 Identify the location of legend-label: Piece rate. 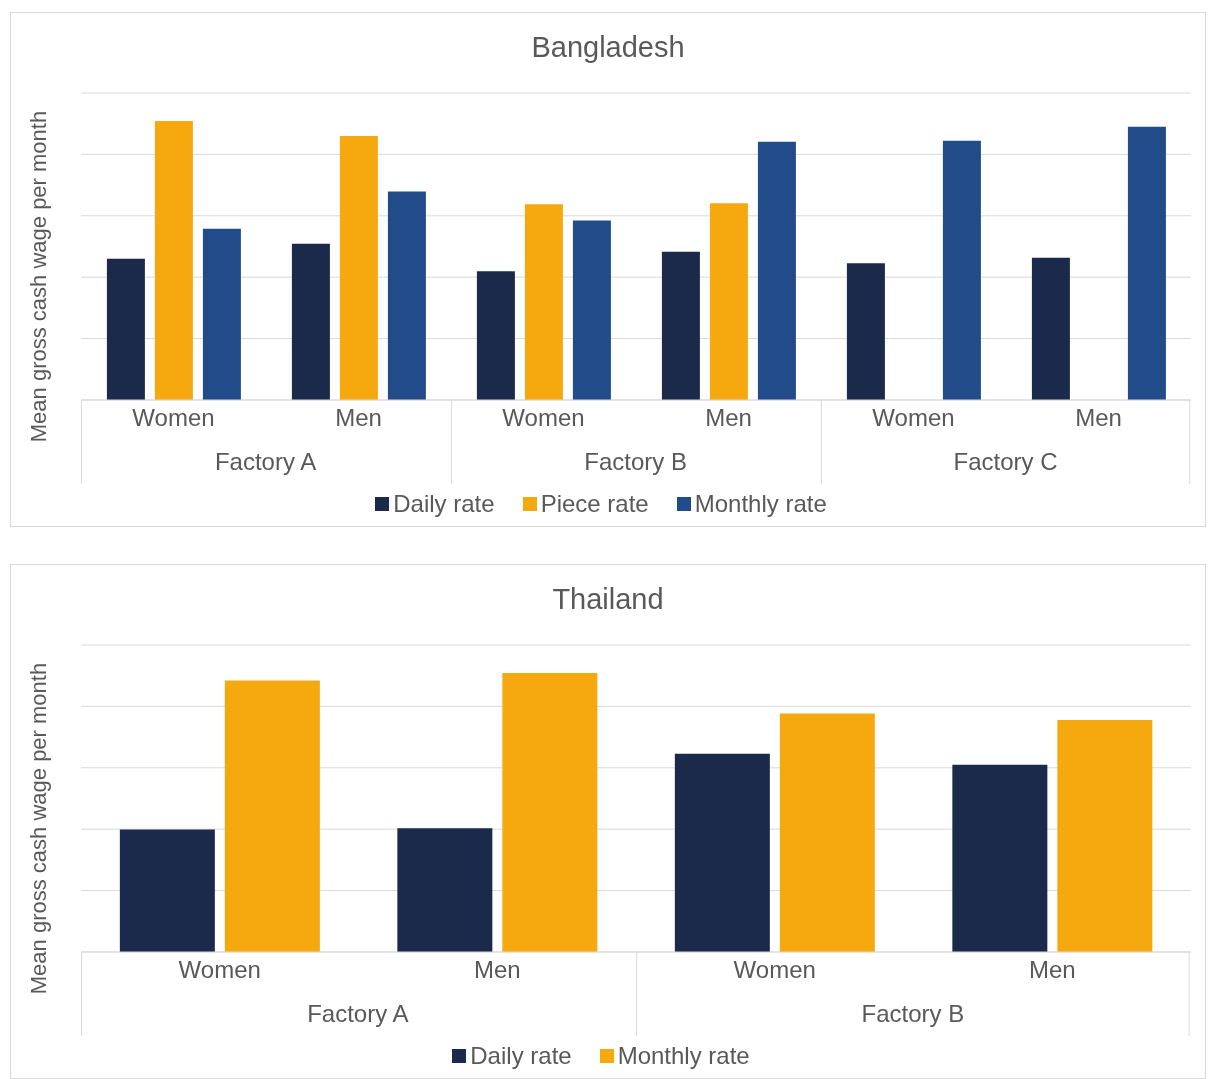
(594, 504).